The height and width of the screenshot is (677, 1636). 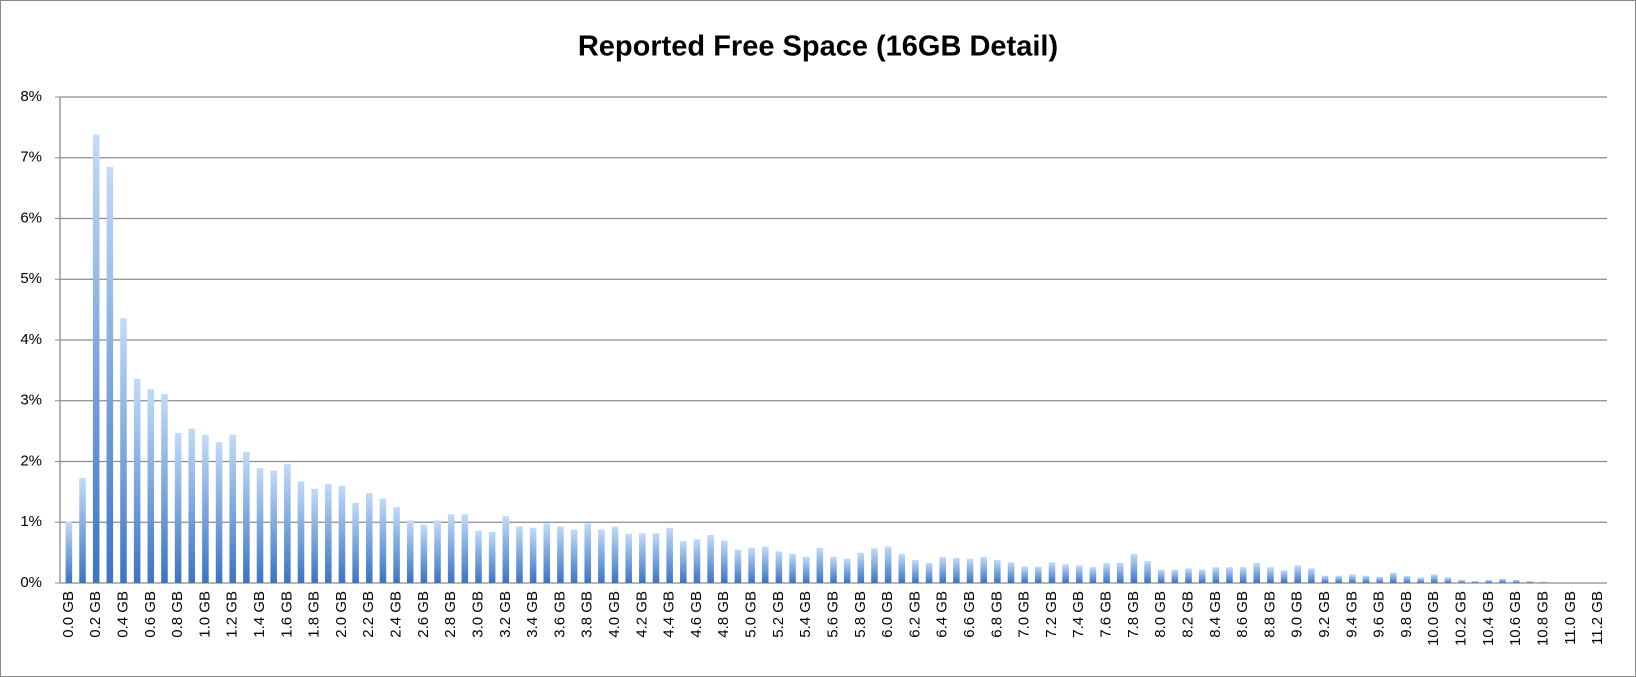 I want to click on x-tick-label: 7.4 GB, so click(x=1078, y=614).